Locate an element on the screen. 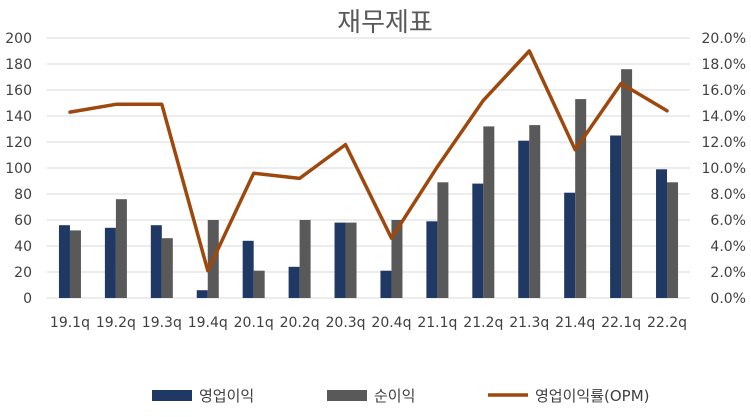 The width and height of the screenshot is (751, 417). chart-title: 재무제표 is located at coordinates (385, 23).